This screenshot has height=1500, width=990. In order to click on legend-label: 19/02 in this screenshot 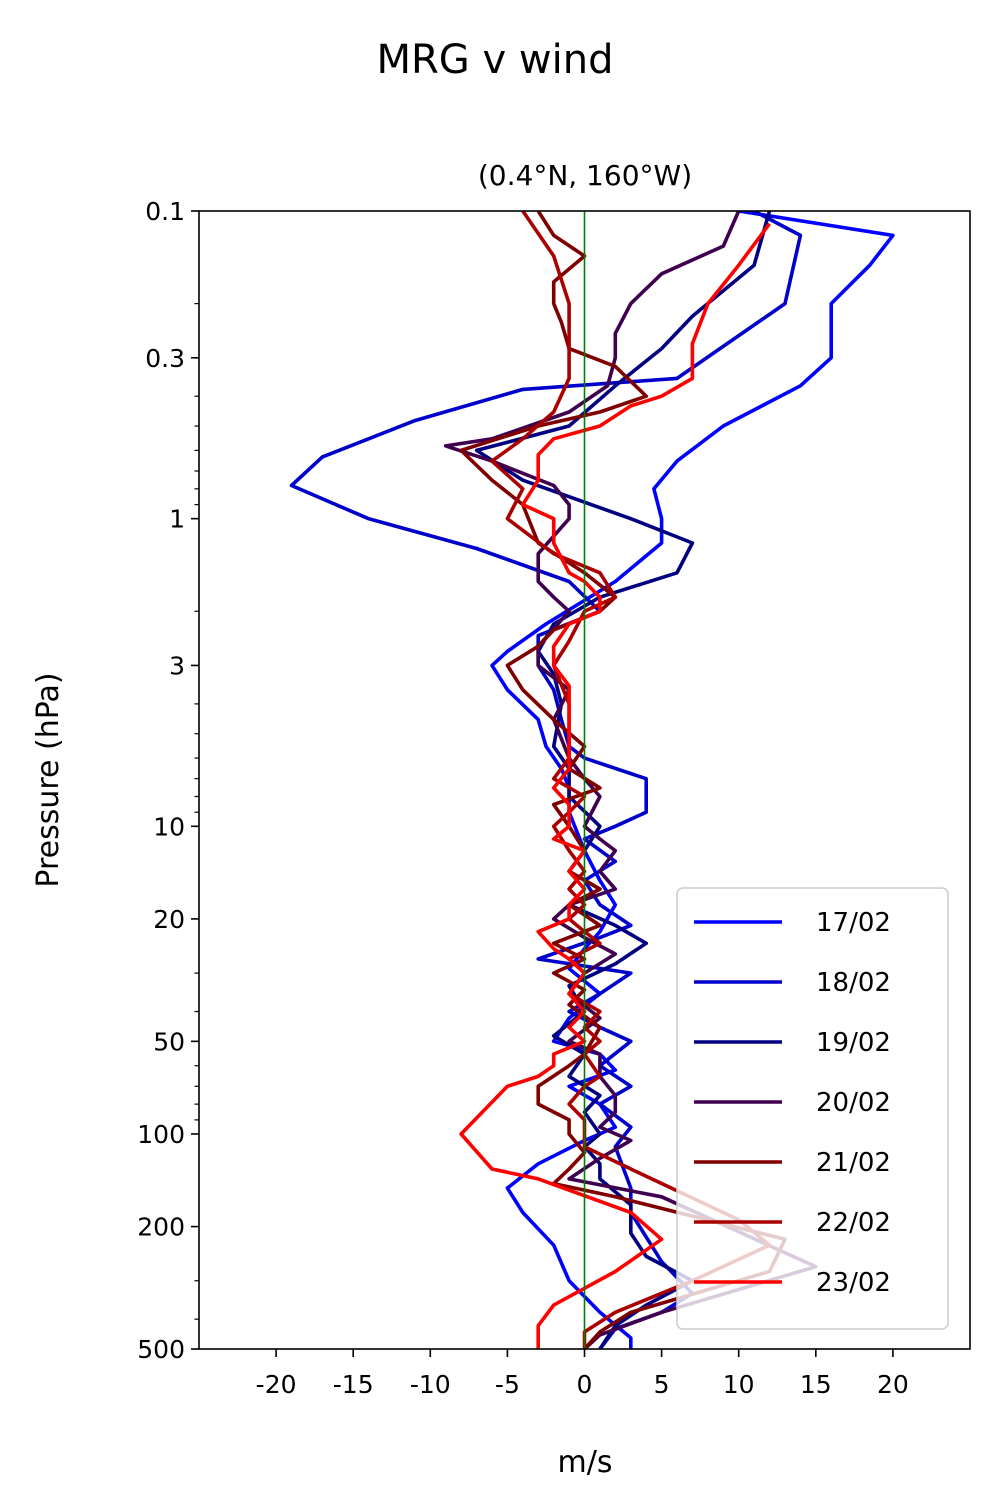, I will do `click(853, 1043)`.